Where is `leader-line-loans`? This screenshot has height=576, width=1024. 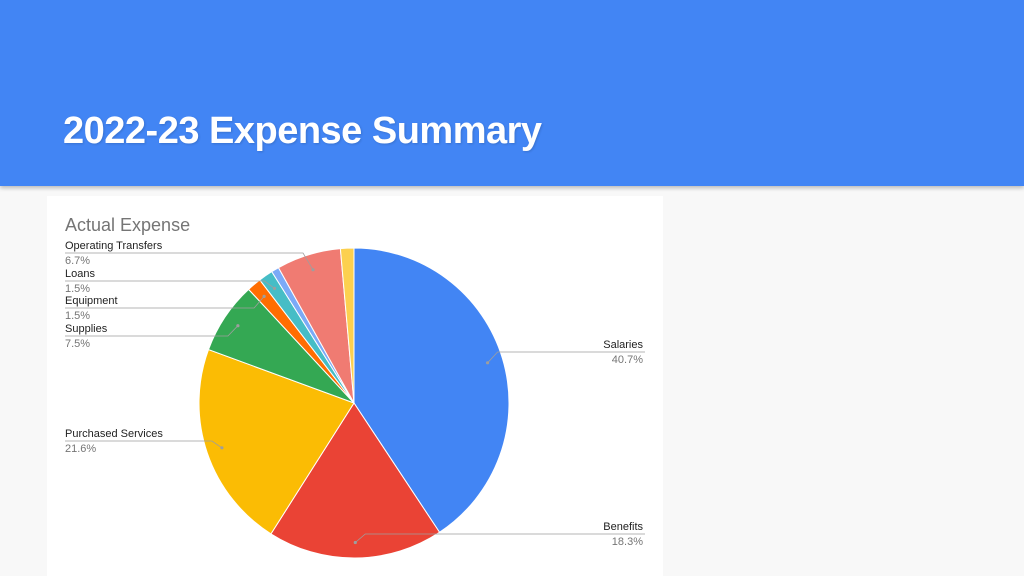 leader-line-loans is located at coordinates (170, 284).